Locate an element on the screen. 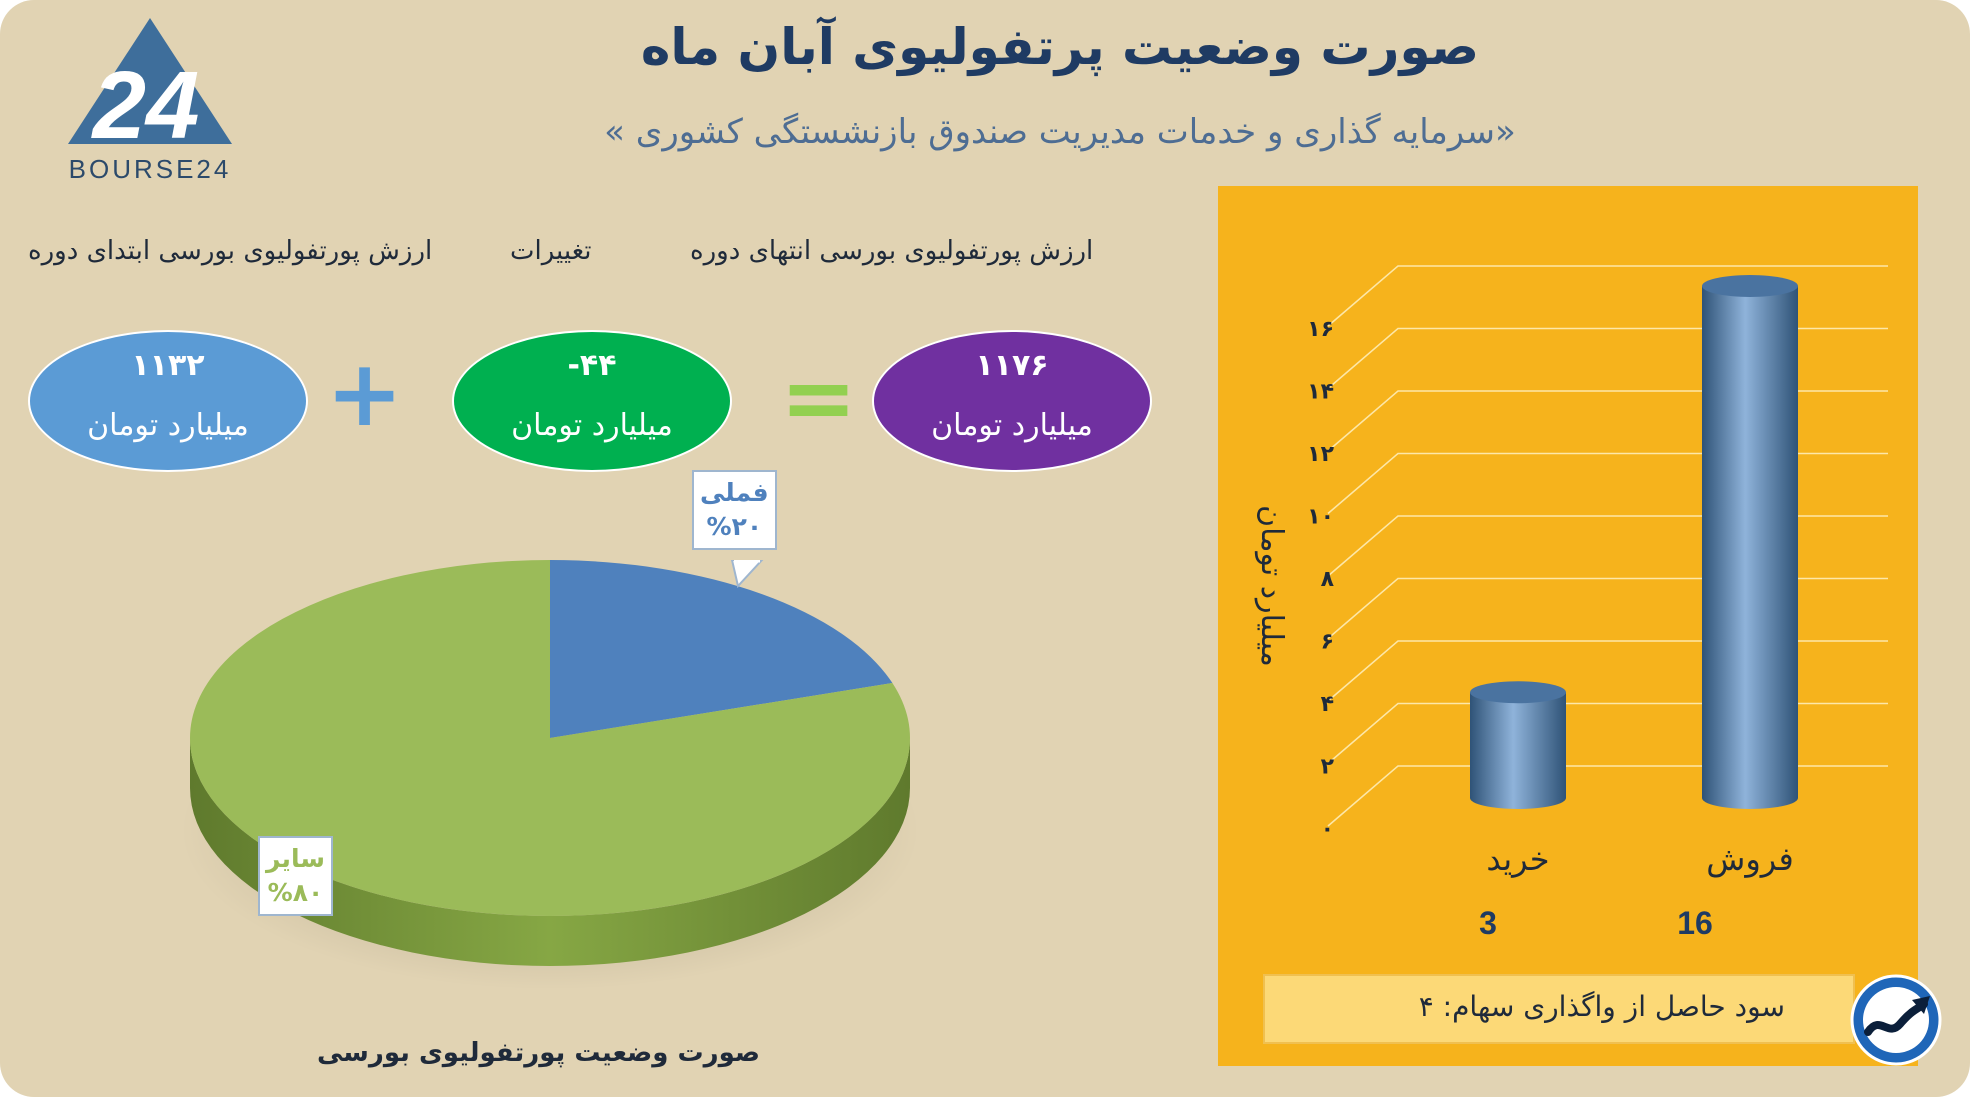 The image size is (1970, 1097). bar-value-label: 3 is located at coordinates (1488, 923).